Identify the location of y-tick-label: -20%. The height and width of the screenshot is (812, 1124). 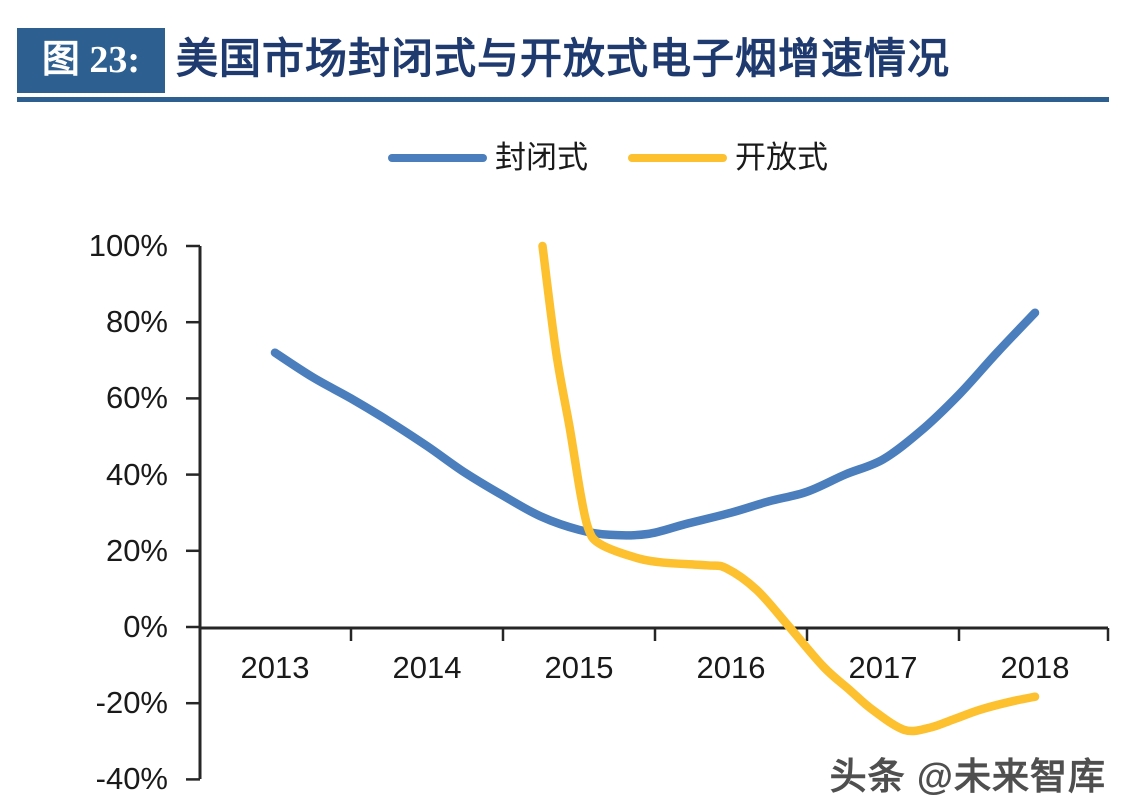
(131, 702).